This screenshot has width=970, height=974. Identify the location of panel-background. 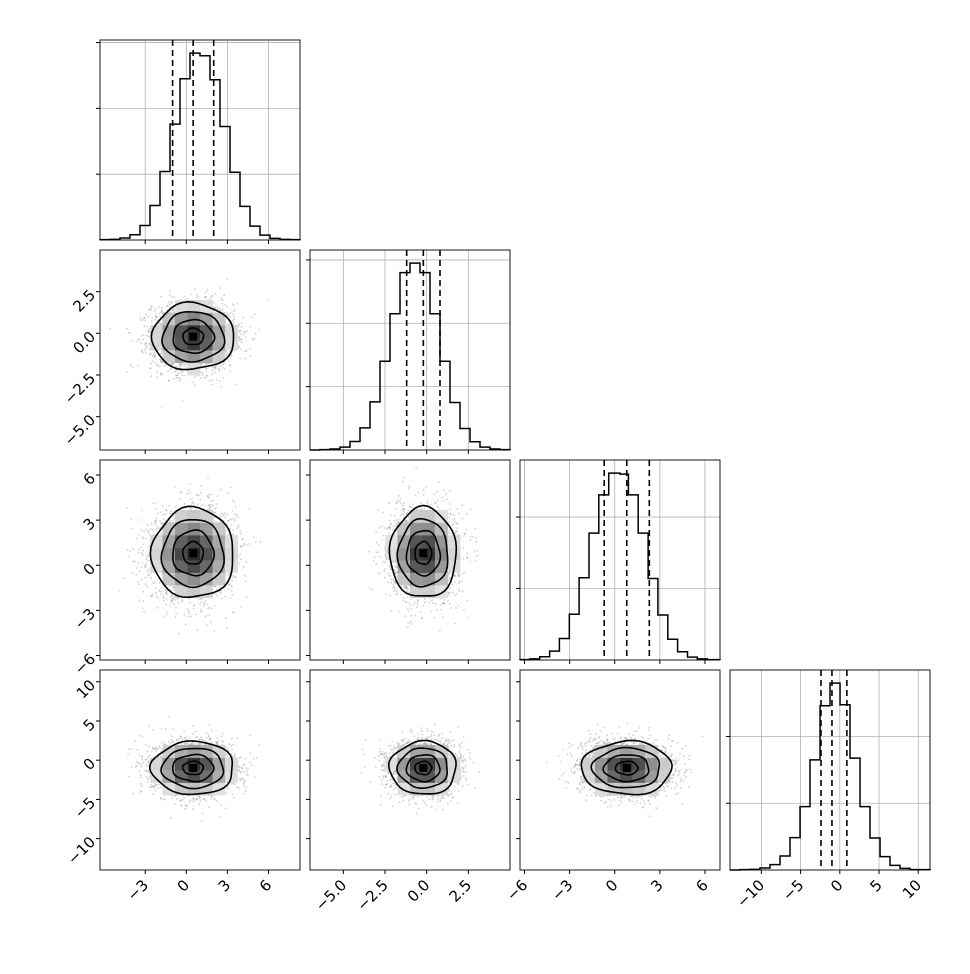
(410, 350).